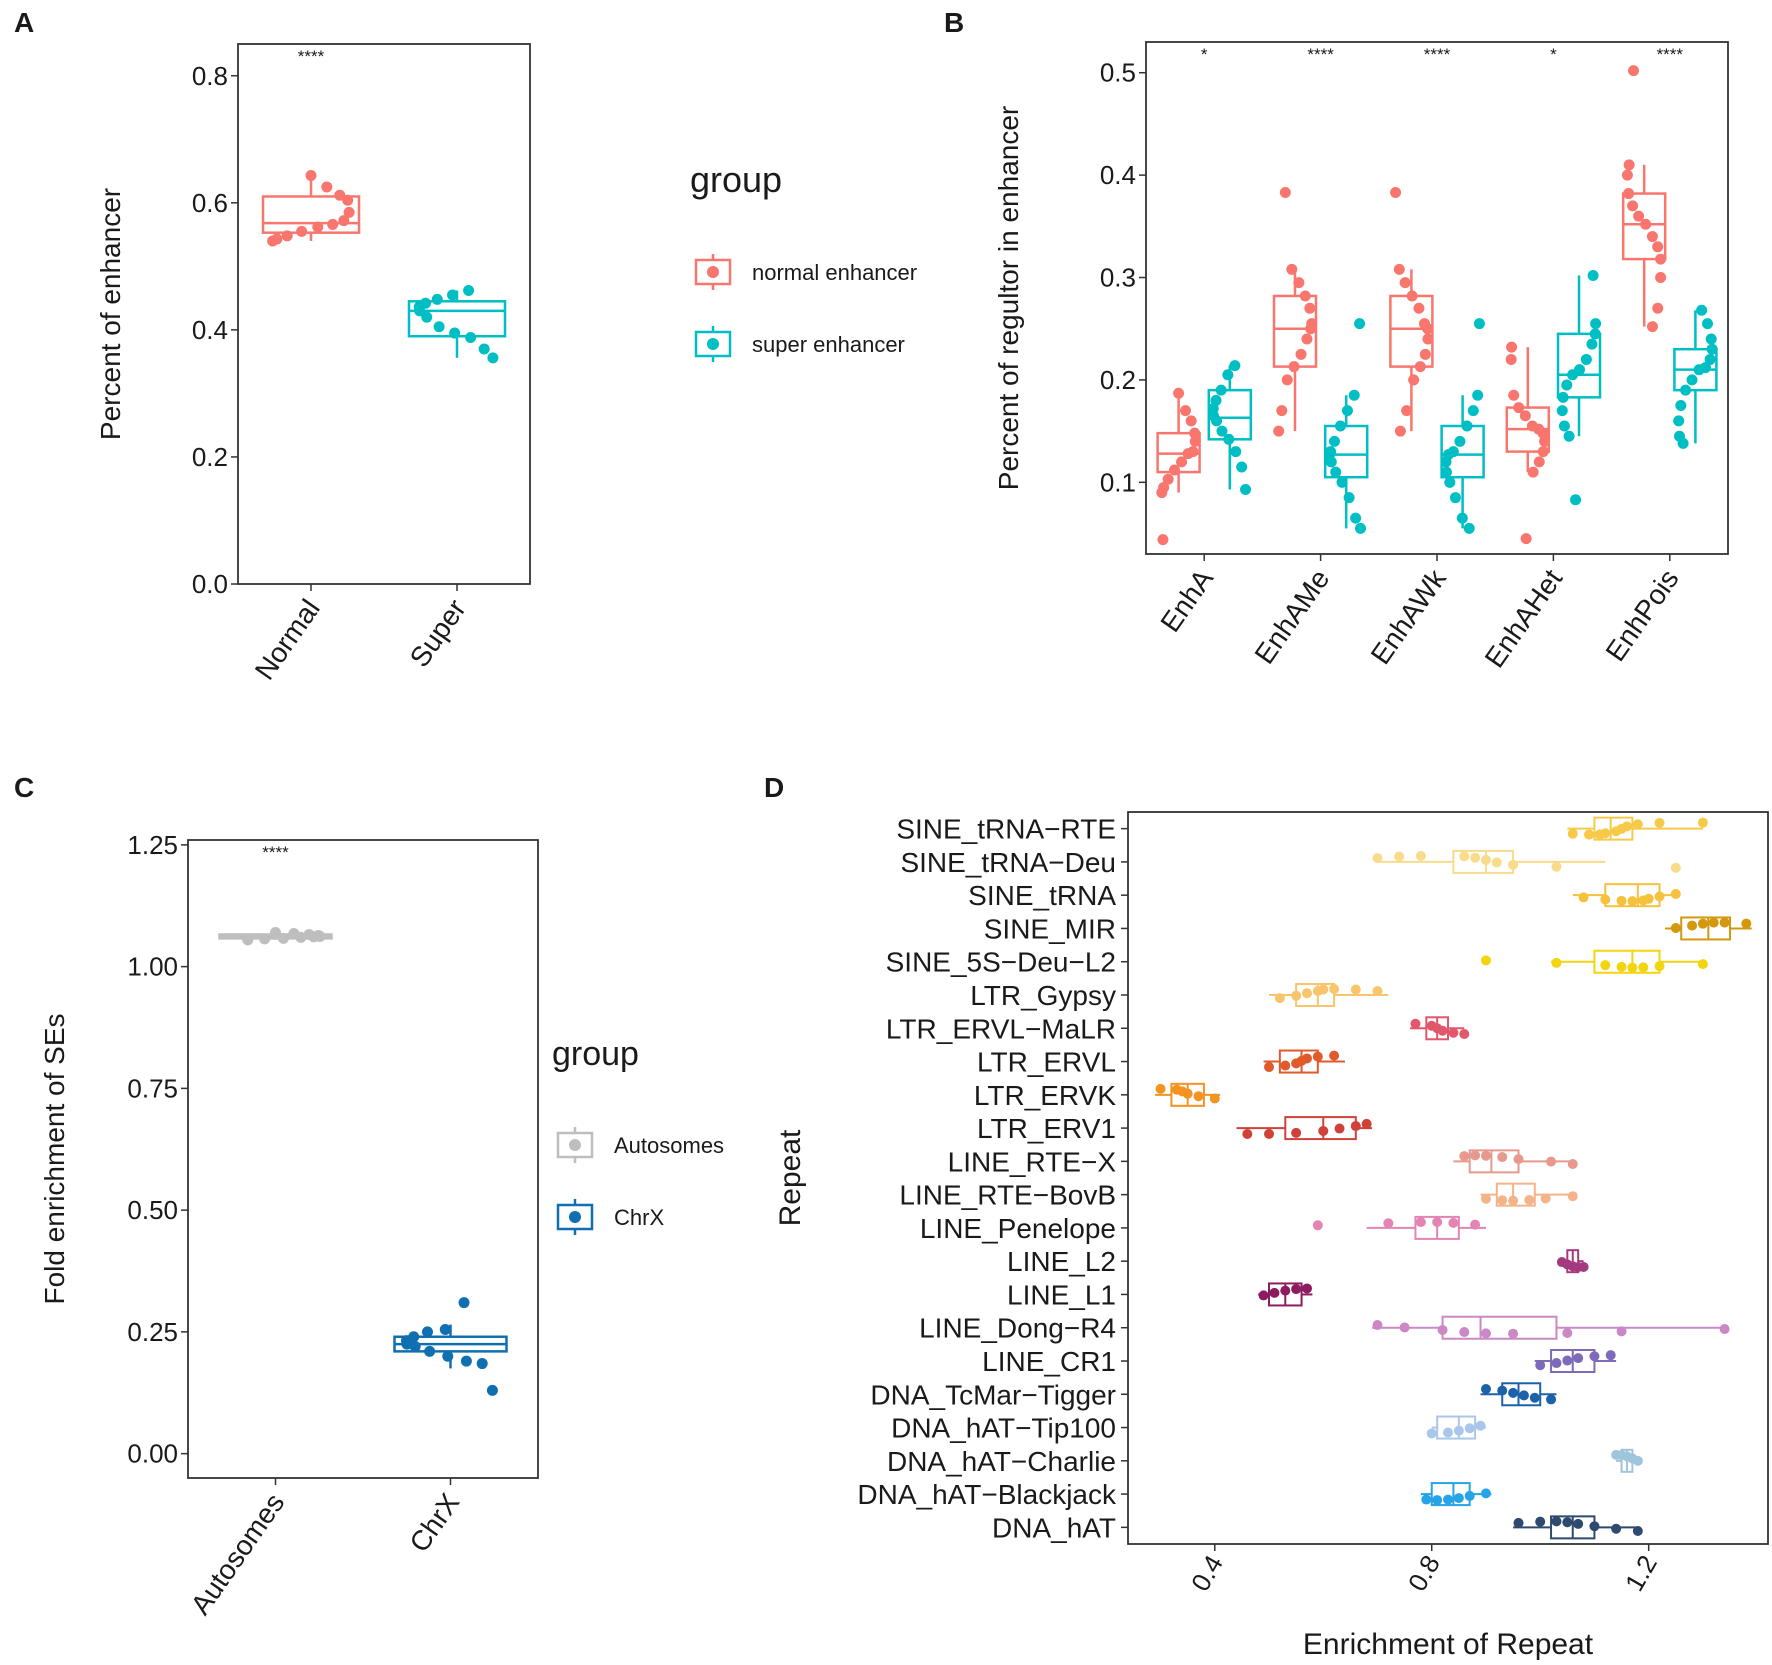 The image size is (1772, 1665). Describe the element at coordinates (774, 787) in the screenshot. I see `panel-label-d: D` at that location.